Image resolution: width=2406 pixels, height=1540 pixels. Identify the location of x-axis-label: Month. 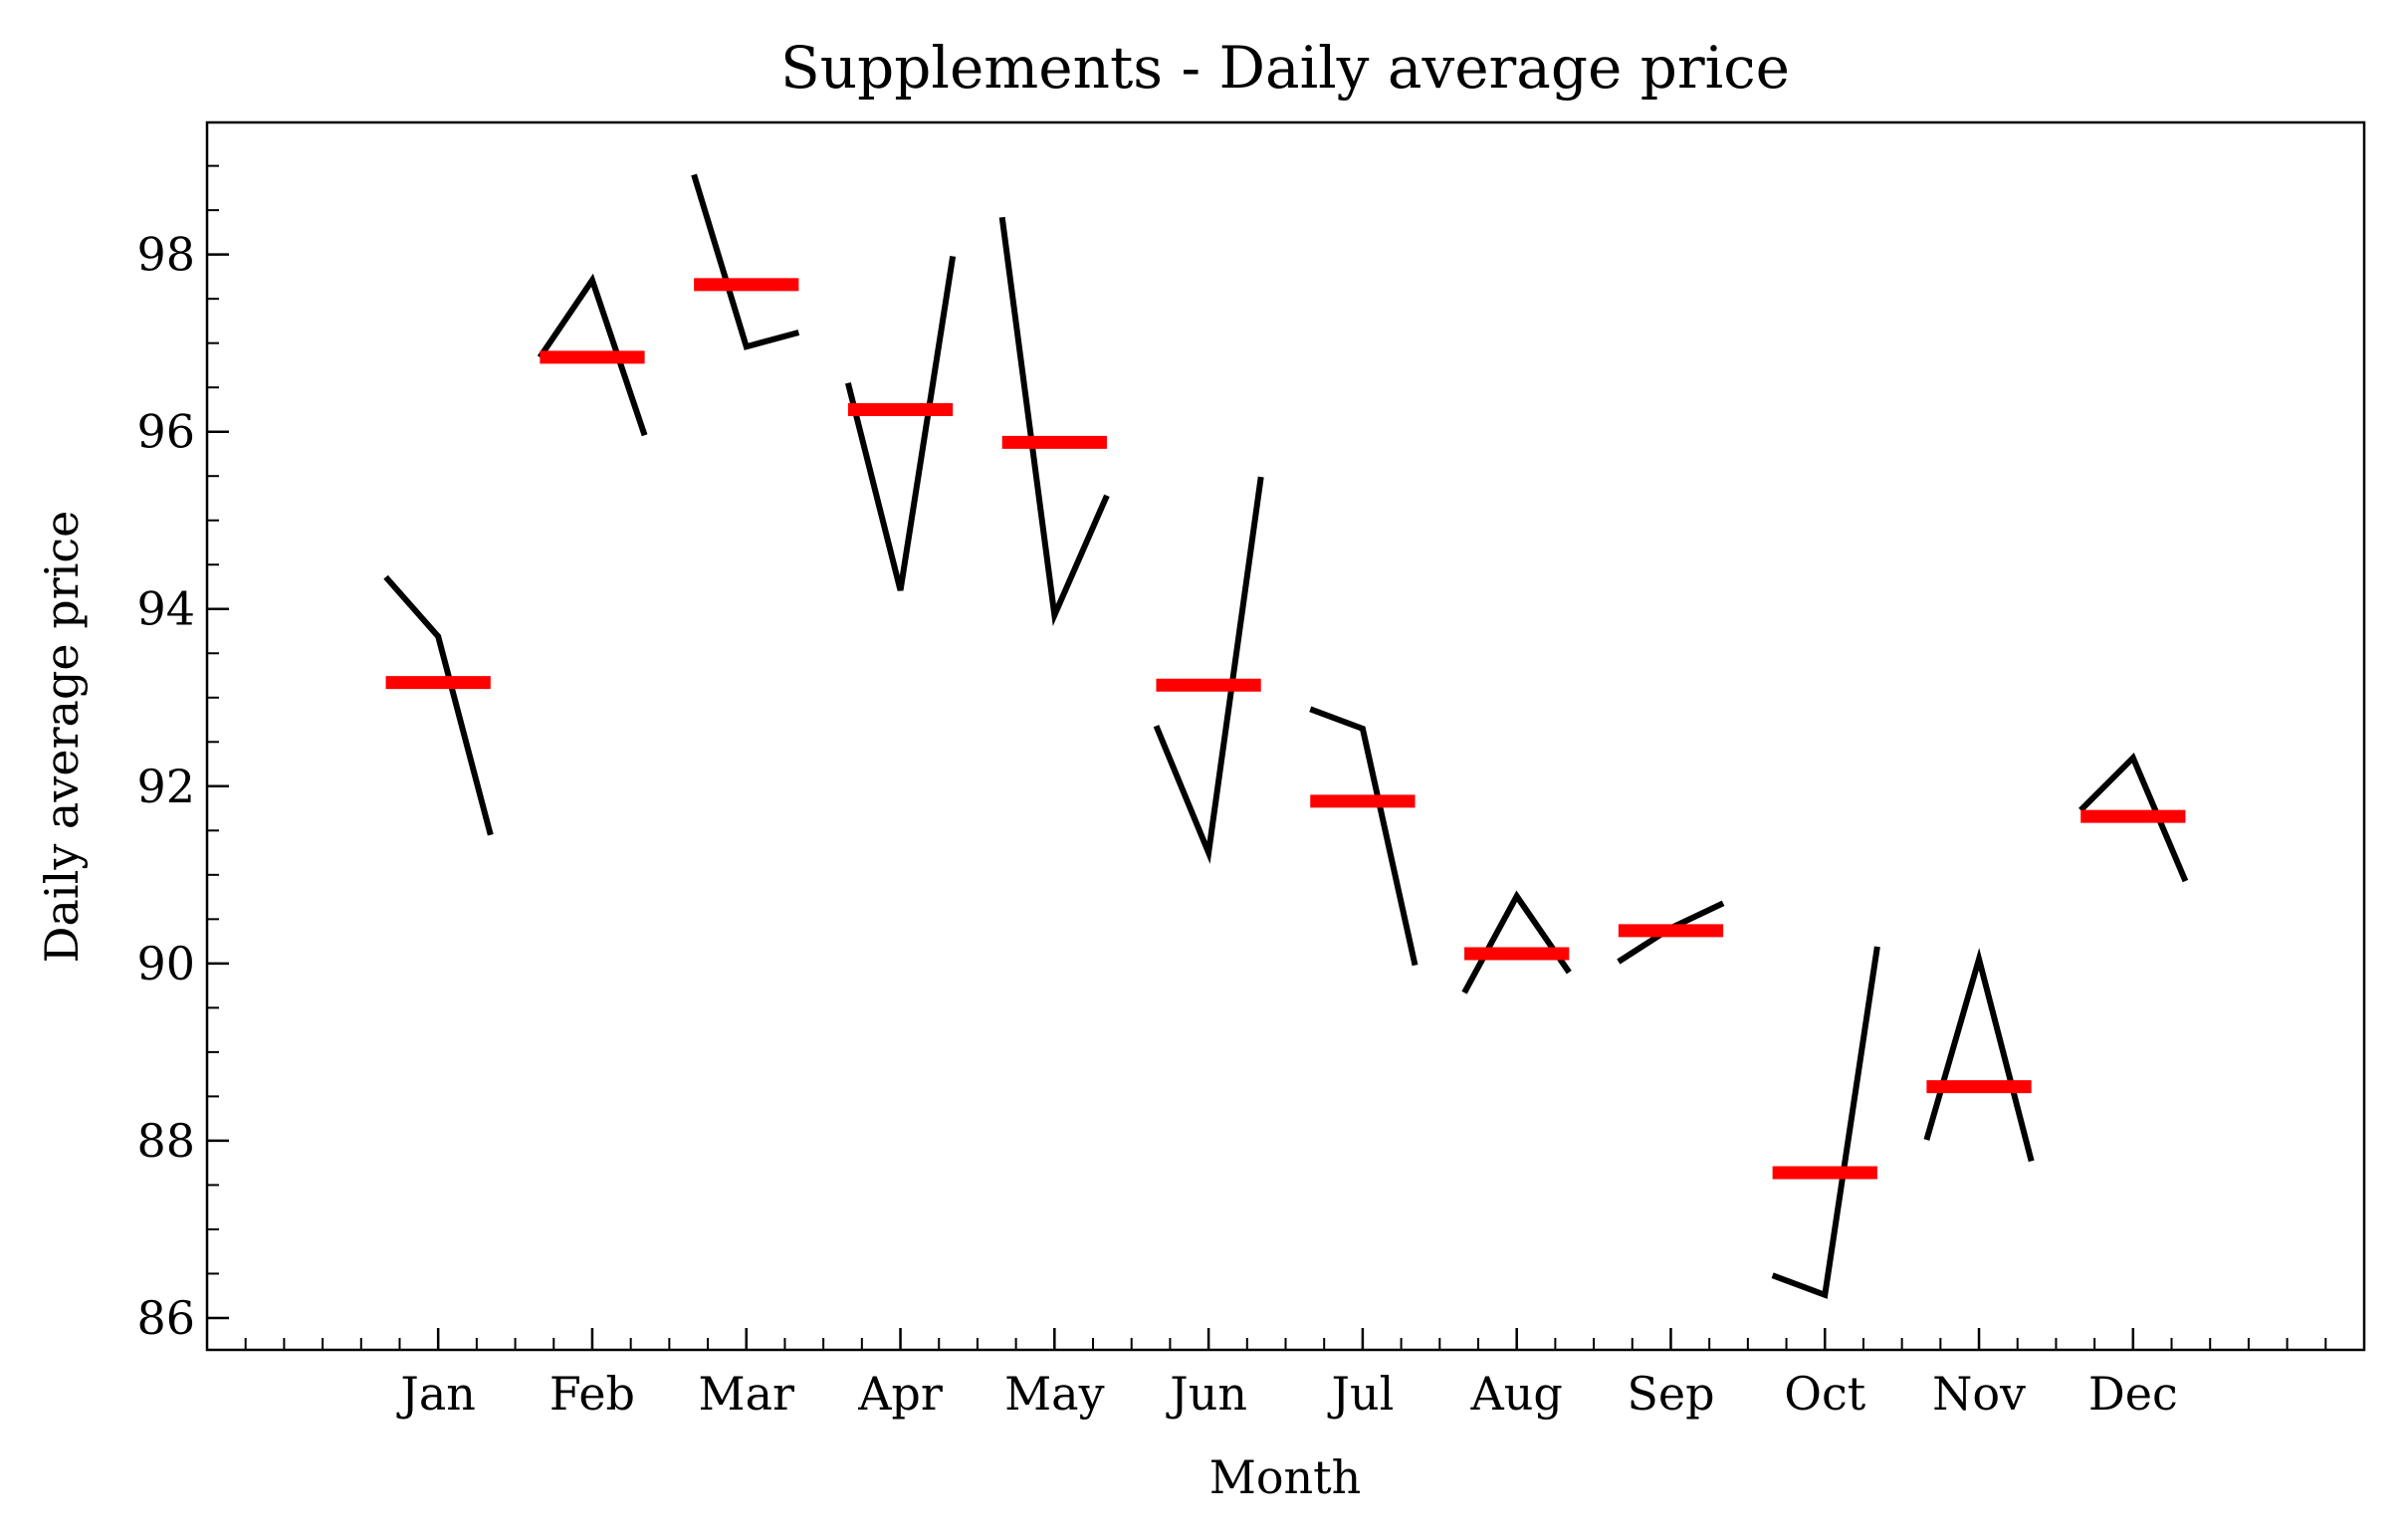
(1285, 1477).